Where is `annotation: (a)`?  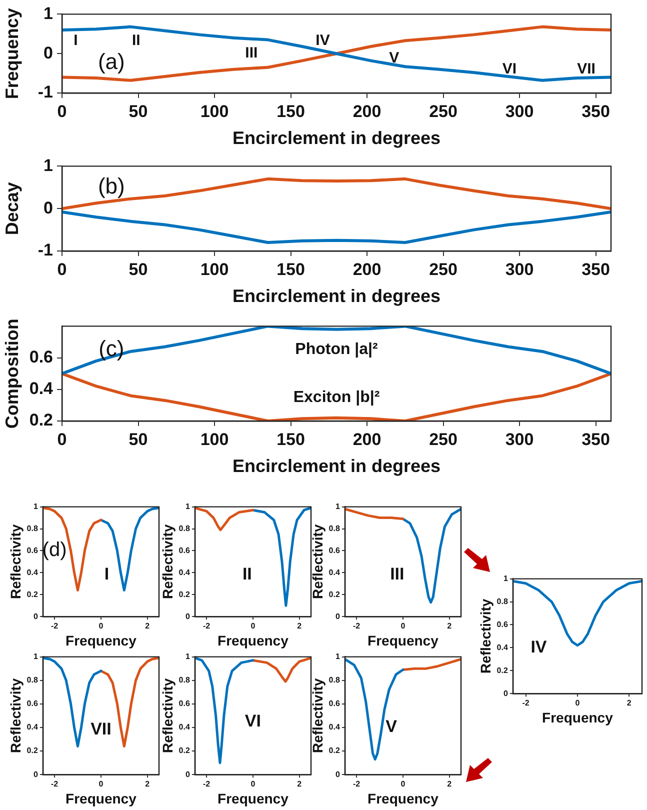 annotation: (a) is located at coordinates (111, 61).